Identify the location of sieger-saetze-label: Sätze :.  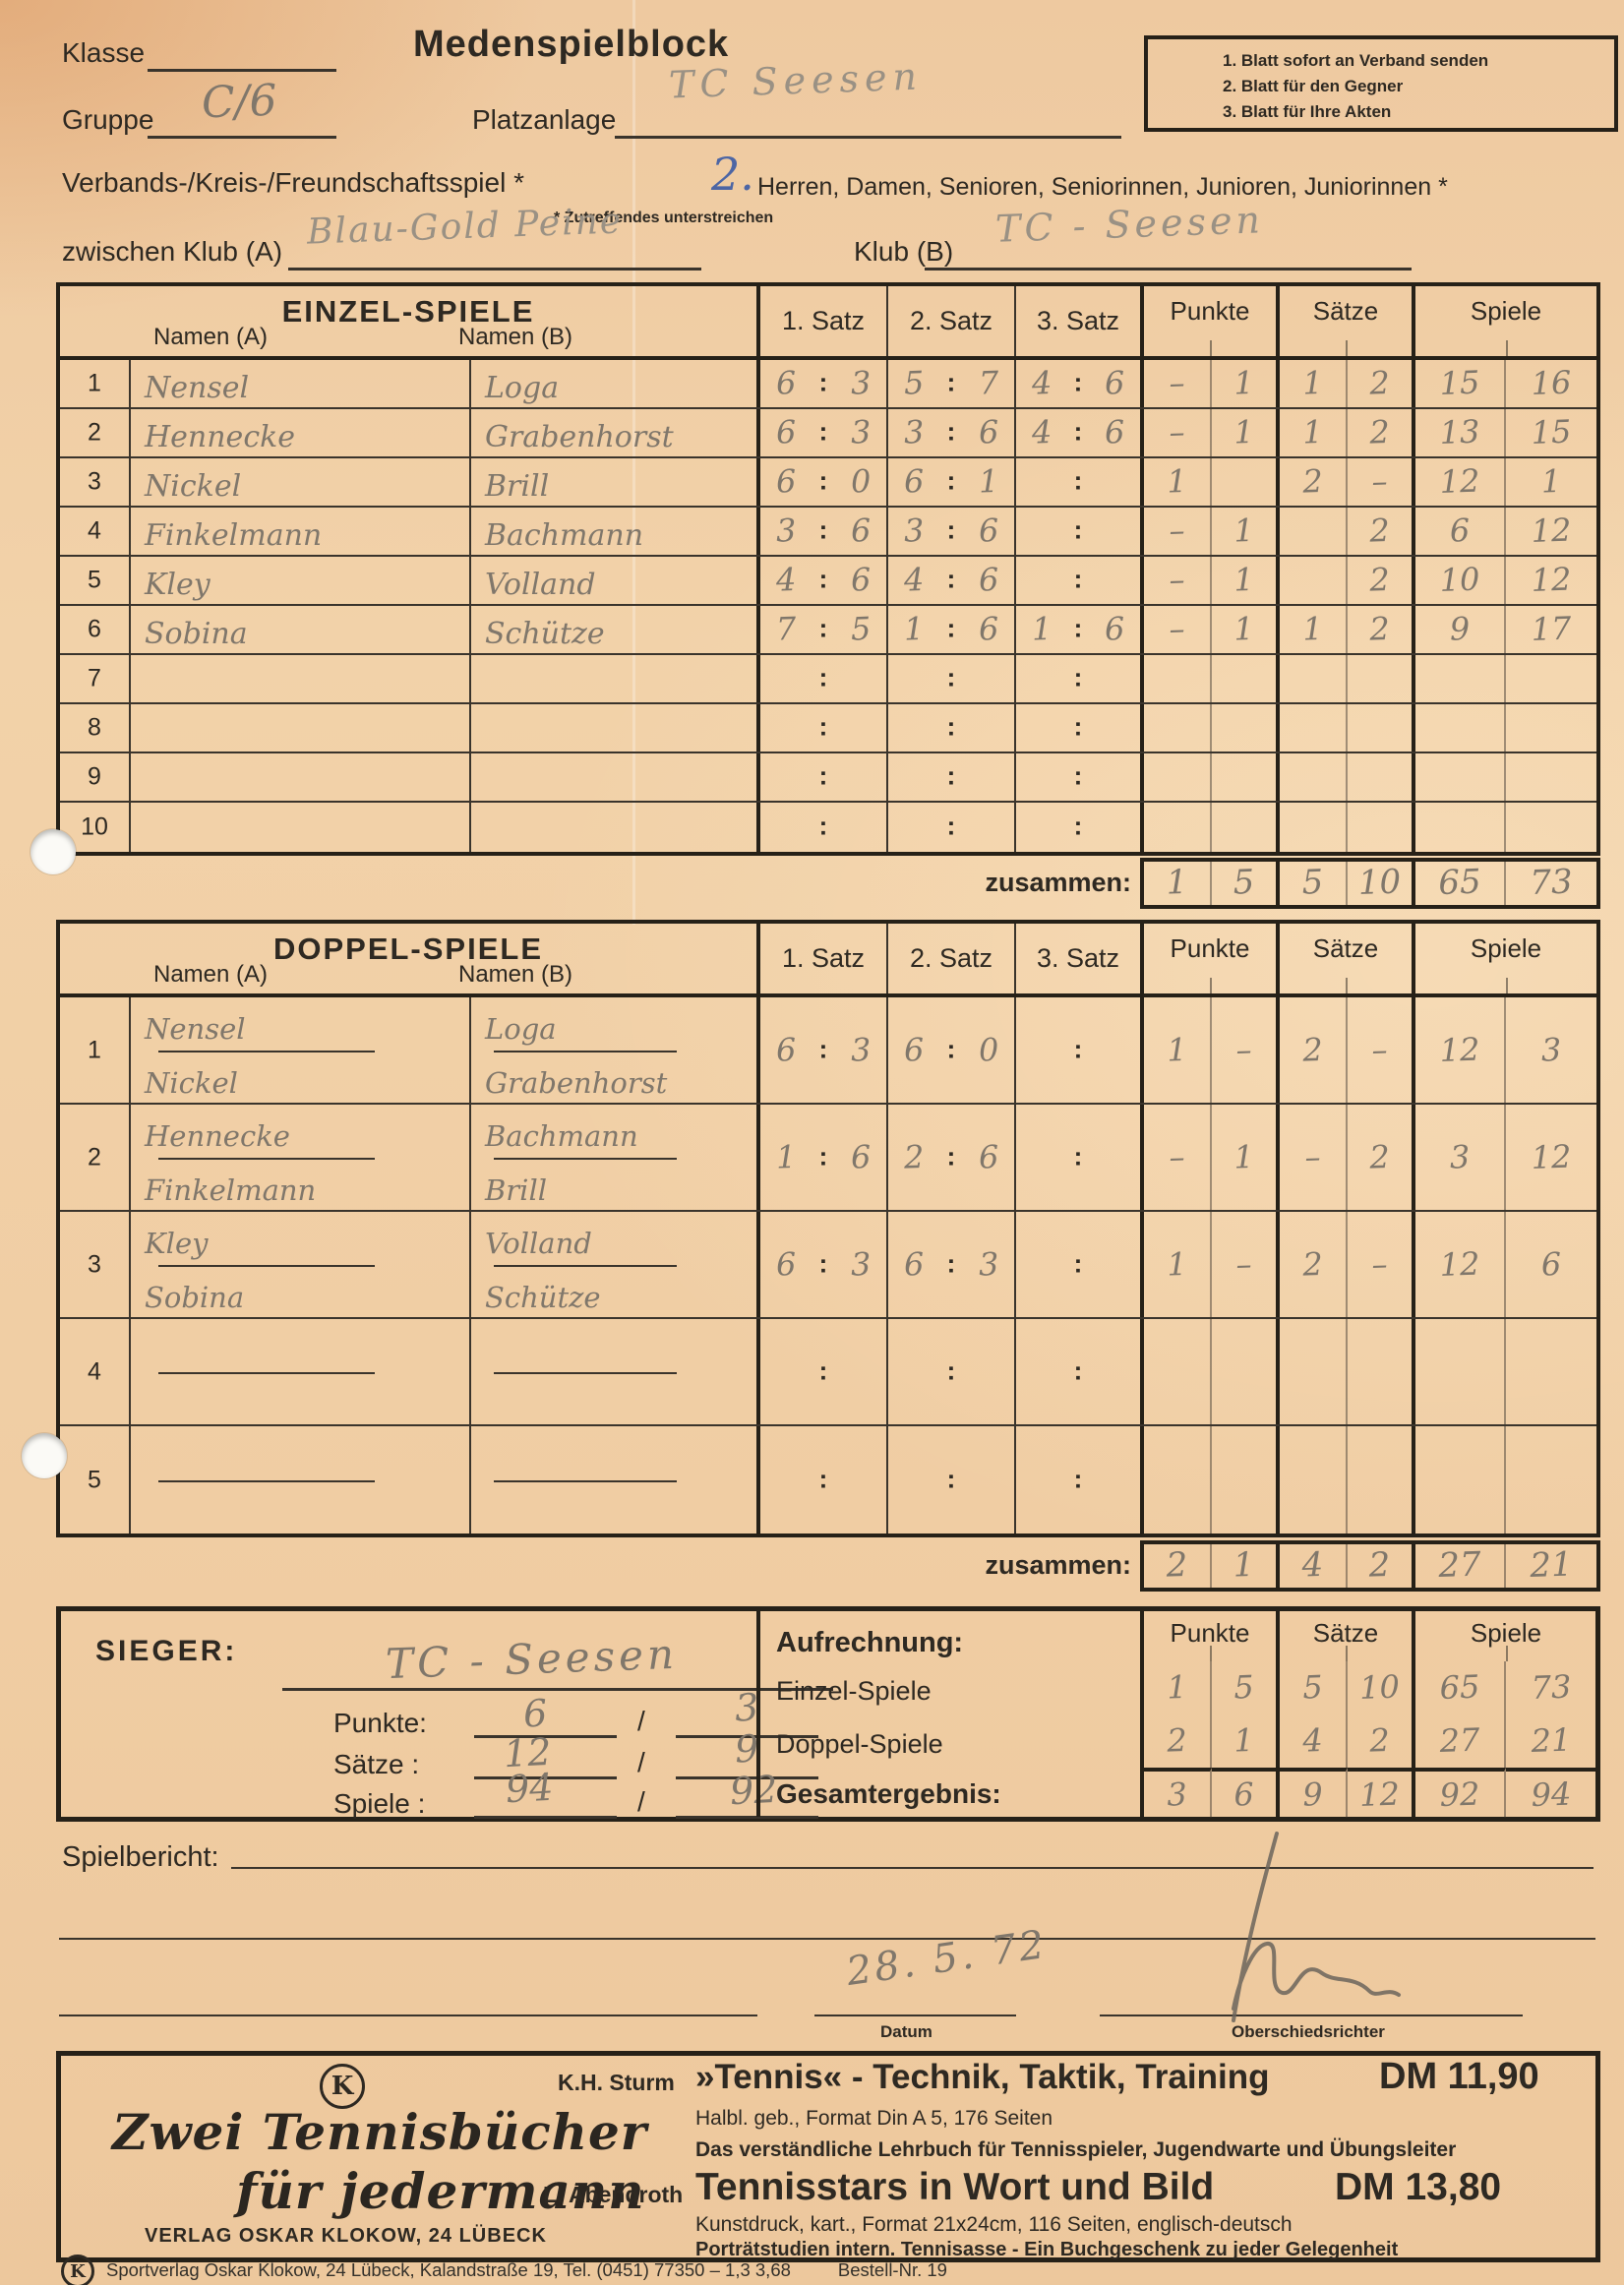
(376, 1764).